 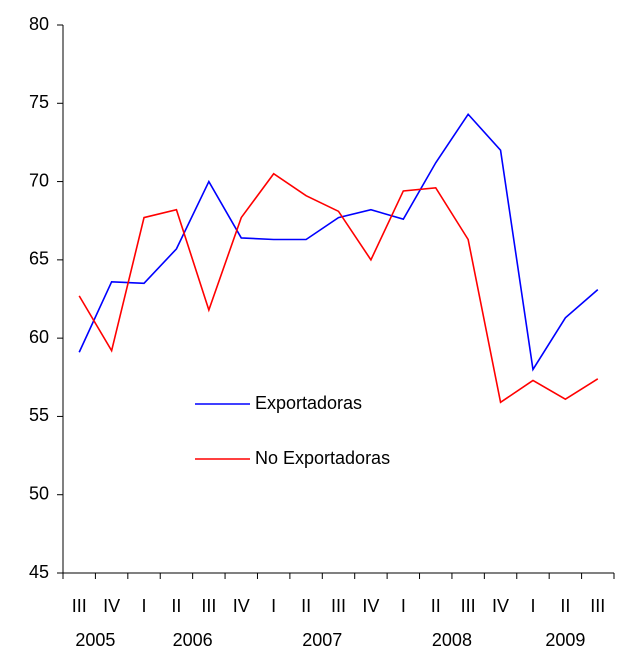 What do you see at coordinates (452, 640) in the screenshot?
I see `year-label: 2008` at bounding box center [452, 640].